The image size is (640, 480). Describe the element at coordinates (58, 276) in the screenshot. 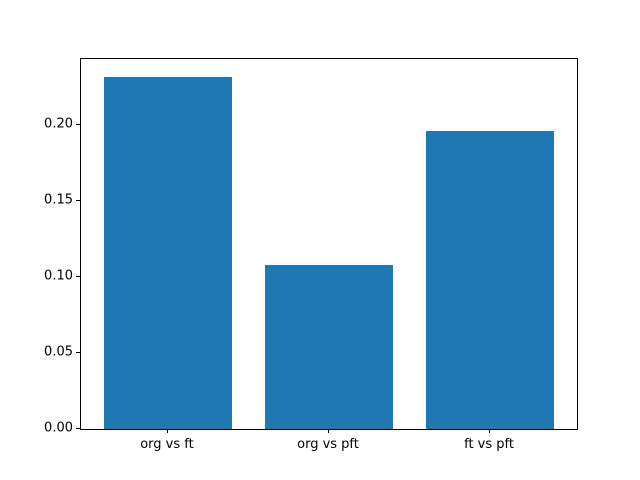

I see `y-tick-label: 0.10` at that location.